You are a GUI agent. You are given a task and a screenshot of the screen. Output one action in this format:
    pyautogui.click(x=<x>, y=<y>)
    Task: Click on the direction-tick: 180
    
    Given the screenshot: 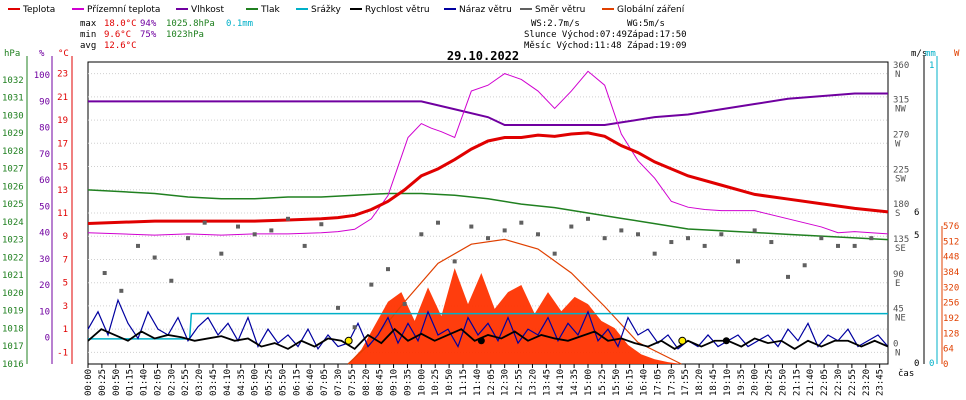 What is the action you would take?
    pyautogui.click(x=901, y=205)
    